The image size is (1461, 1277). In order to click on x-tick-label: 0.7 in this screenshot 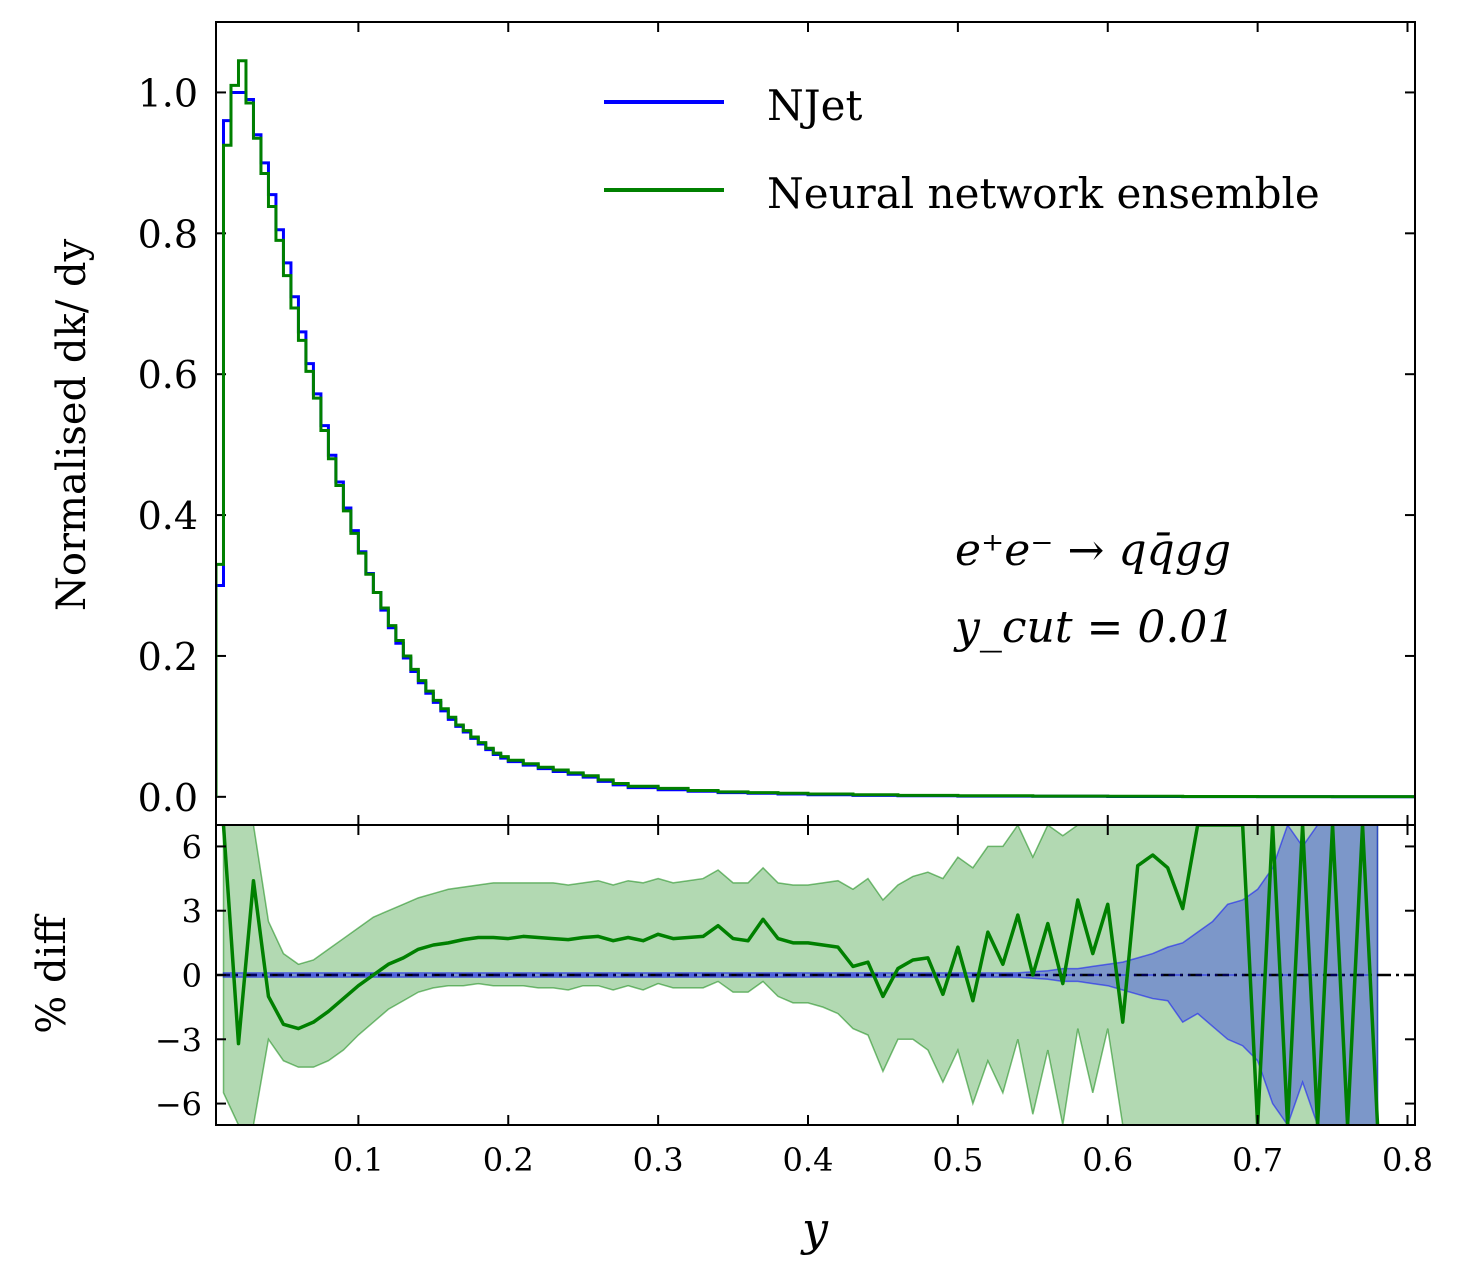, I will do `click(1257, 1160)`.